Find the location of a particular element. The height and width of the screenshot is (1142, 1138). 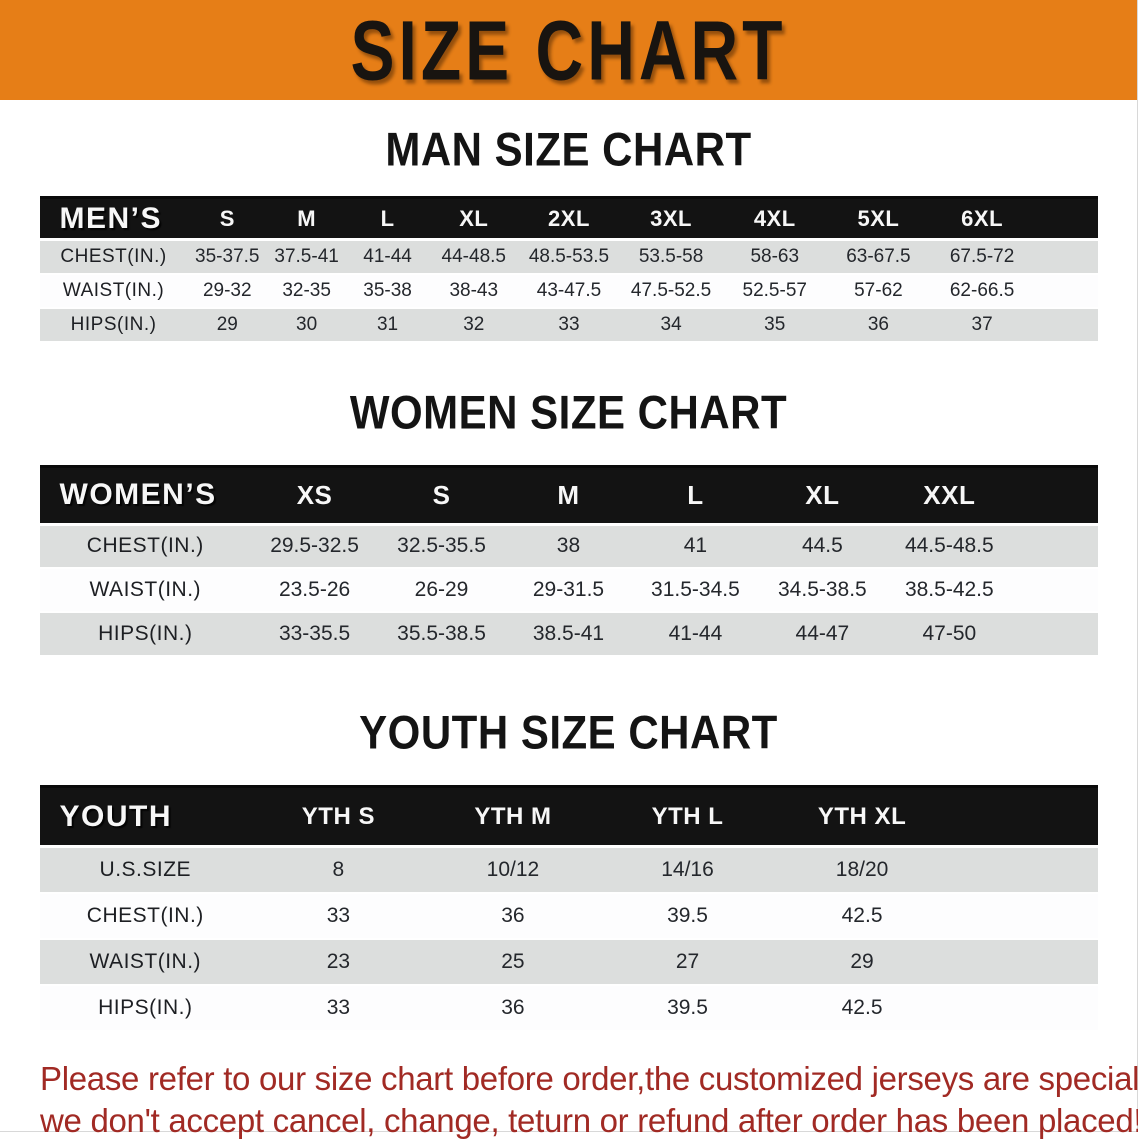

table-cell: 52.5-57 is located at coordinates (774, 290).